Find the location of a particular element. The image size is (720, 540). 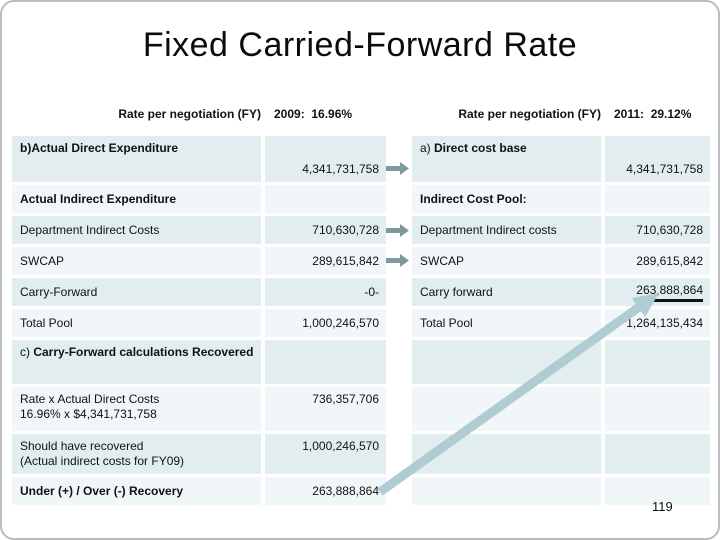

row-label: a) Direct cost base is located at coordinates (506, 159).